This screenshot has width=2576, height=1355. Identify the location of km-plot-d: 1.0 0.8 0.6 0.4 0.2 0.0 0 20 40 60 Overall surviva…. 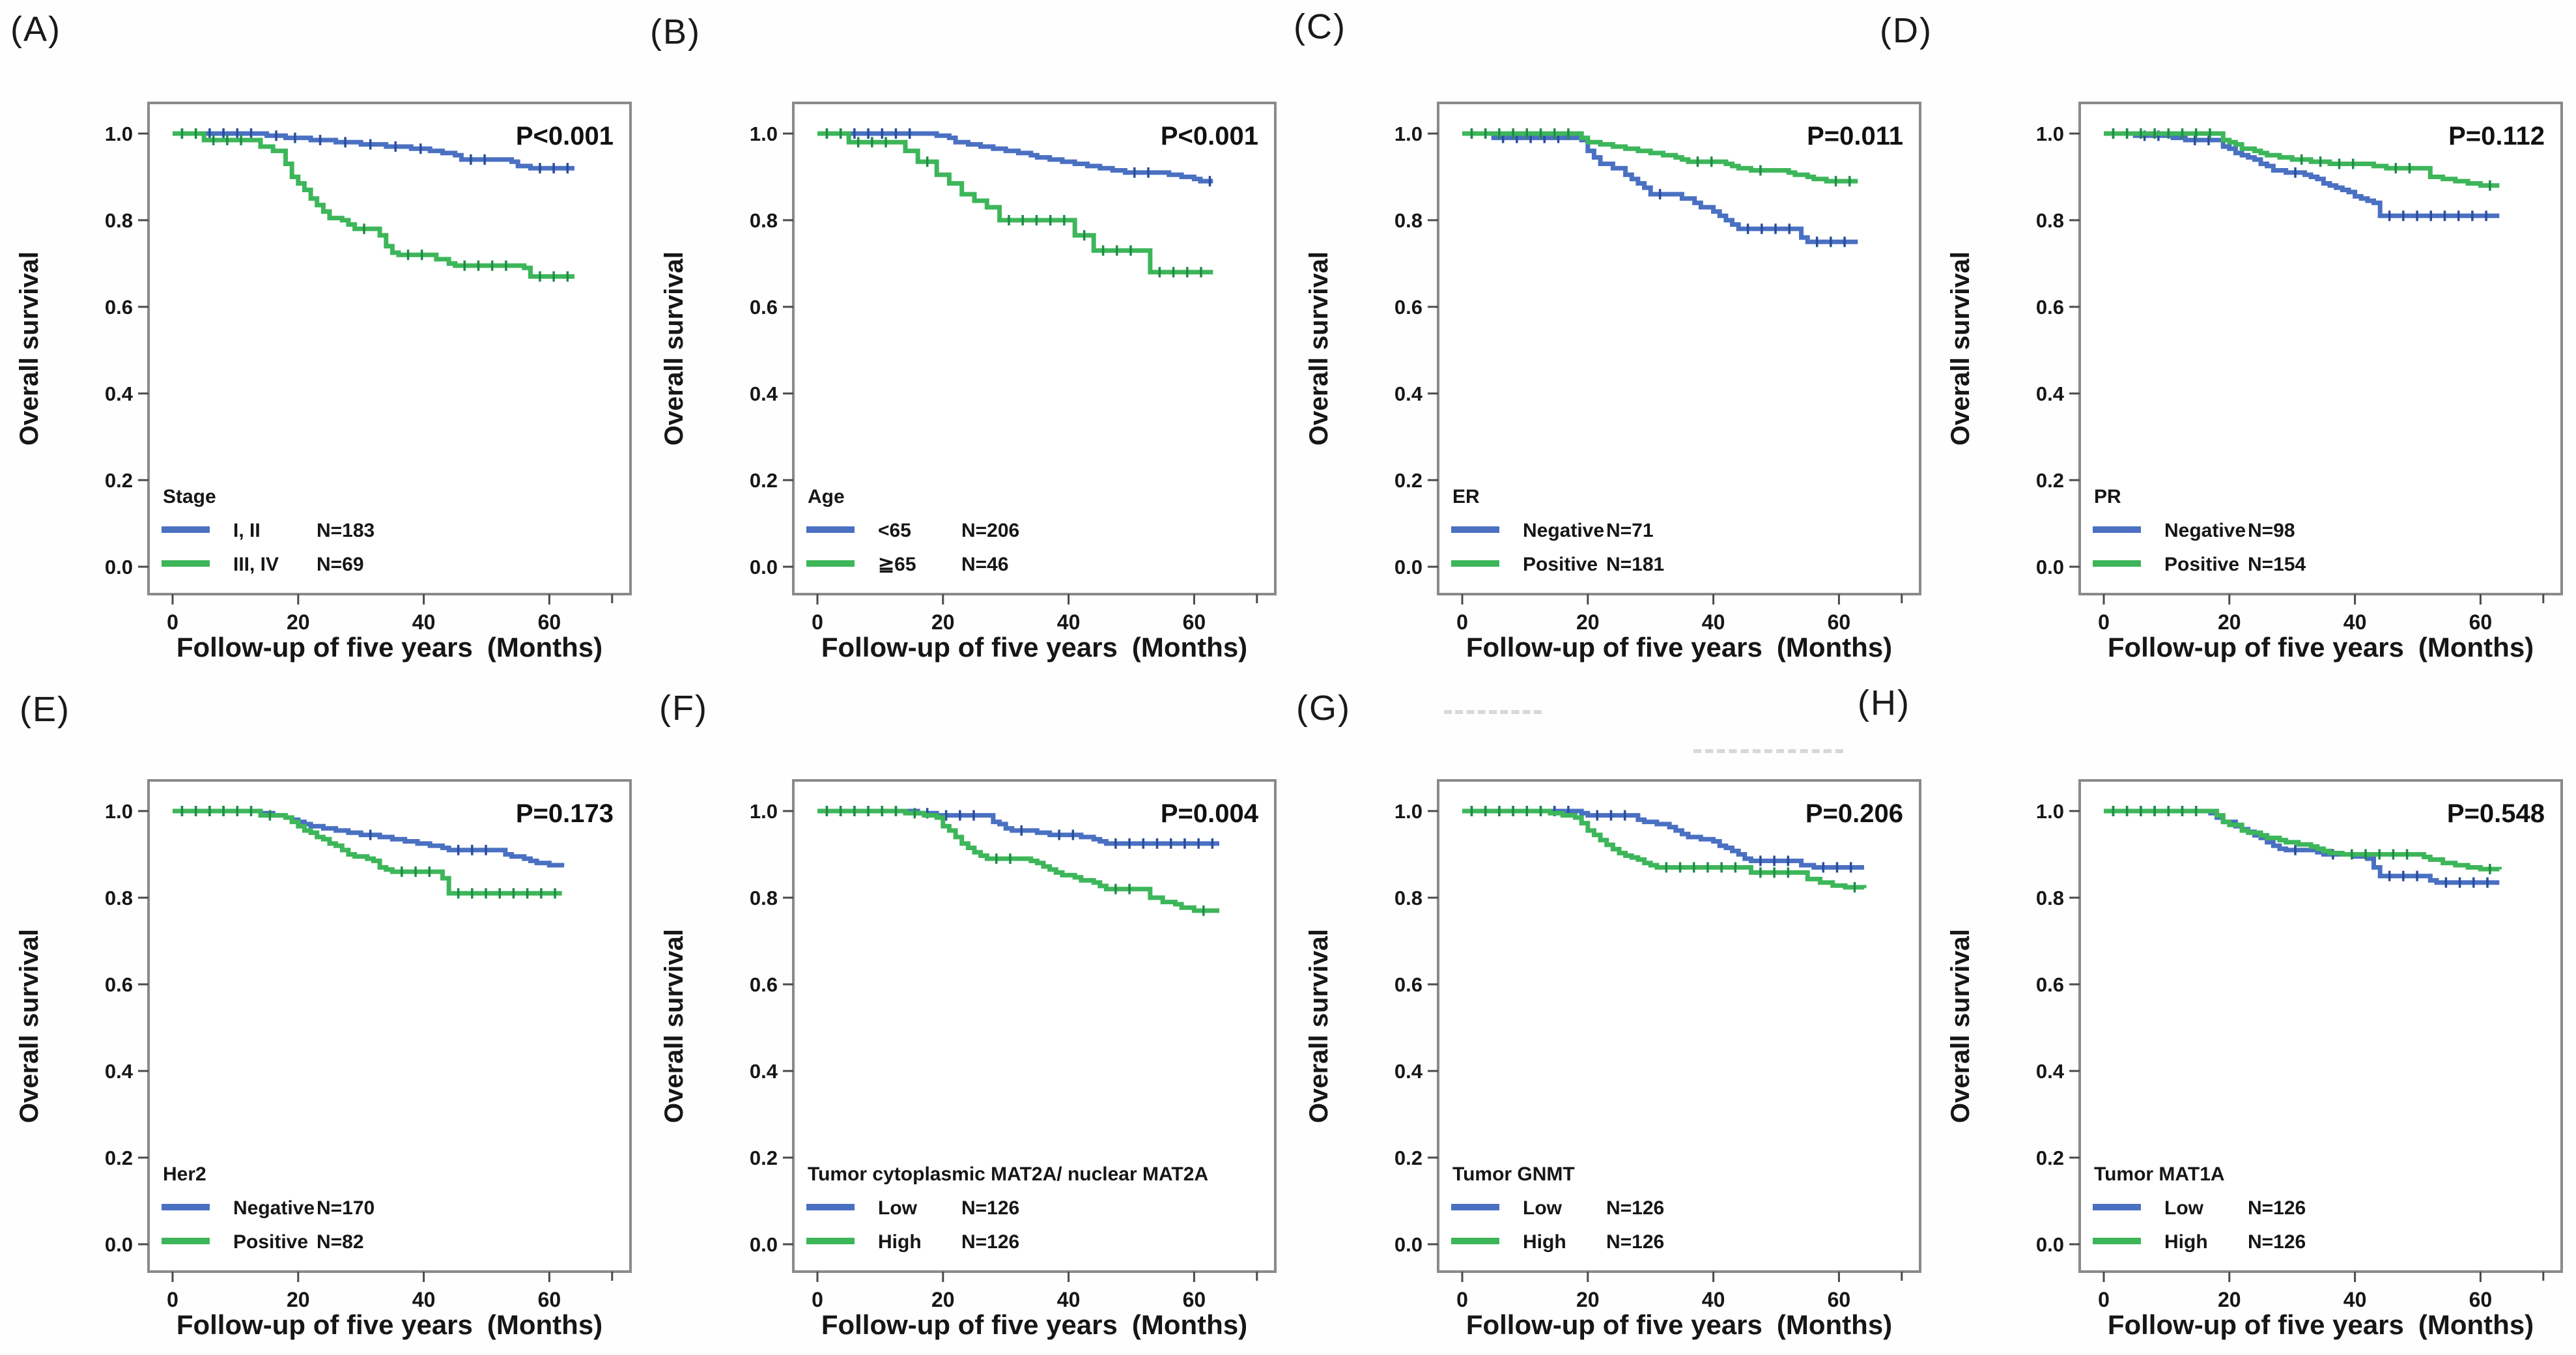
(2254, 382).